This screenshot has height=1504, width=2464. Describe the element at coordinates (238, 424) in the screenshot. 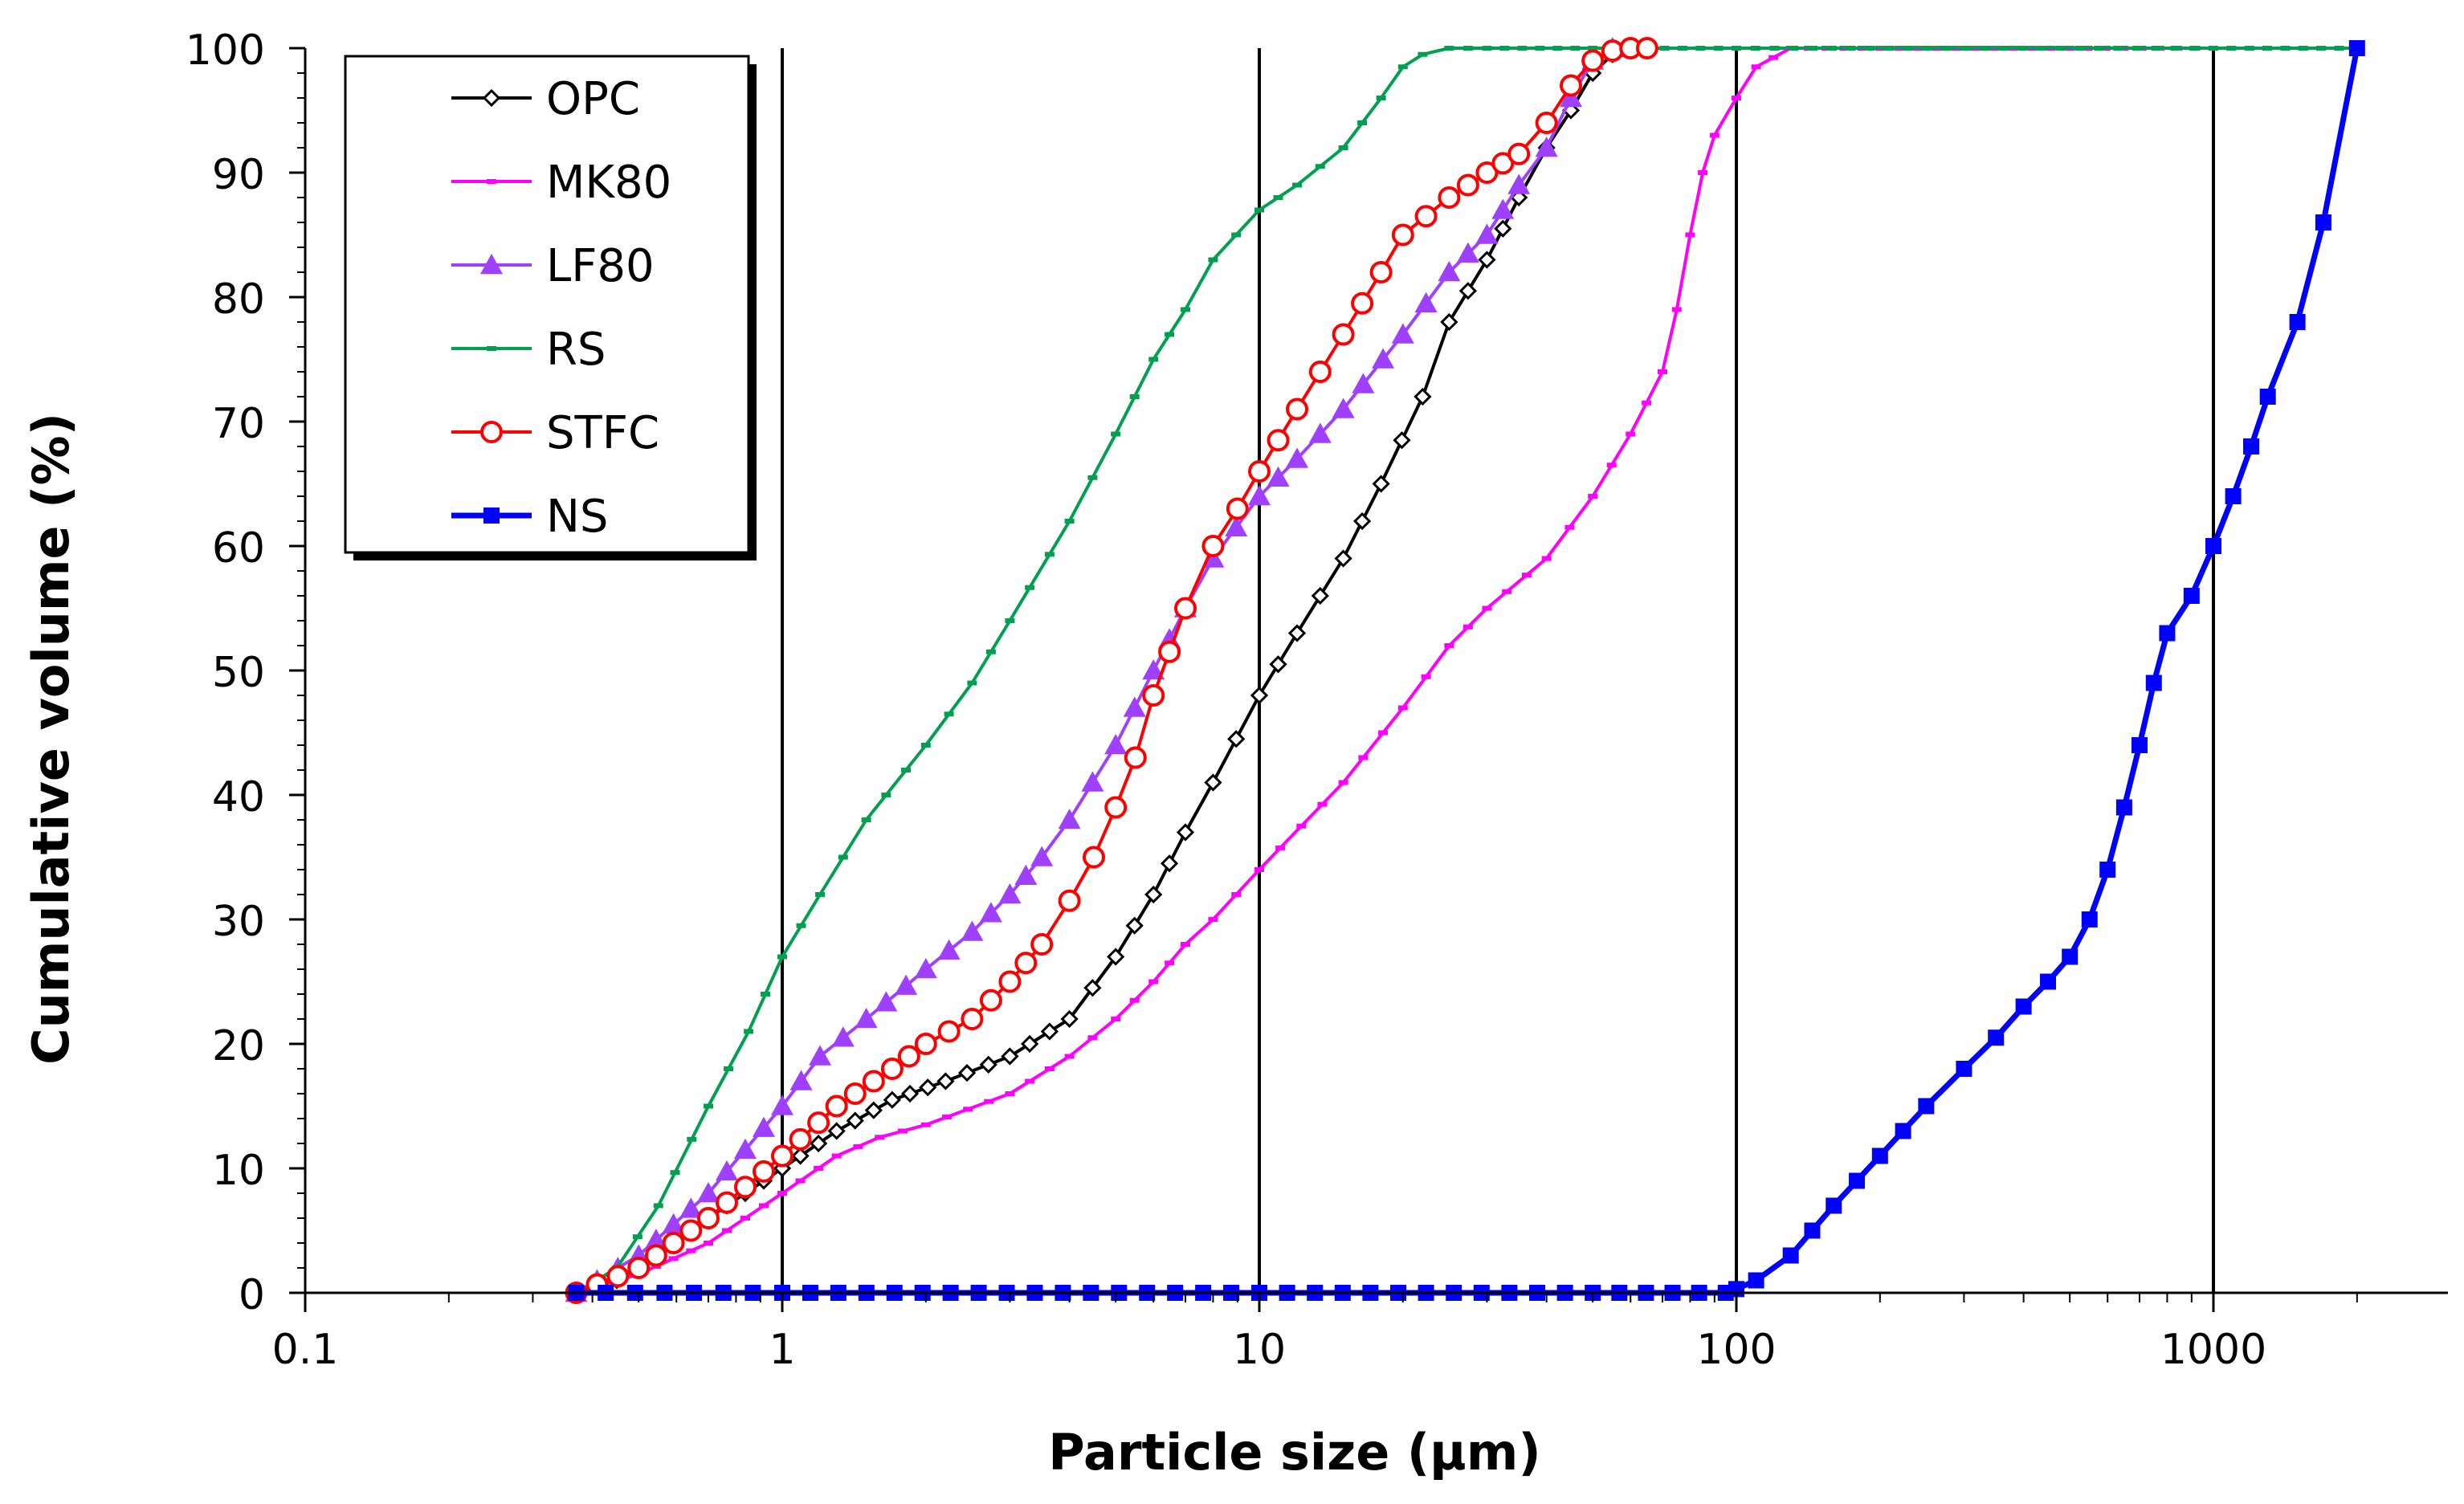

I see `y-tick-label: 70` at that location.